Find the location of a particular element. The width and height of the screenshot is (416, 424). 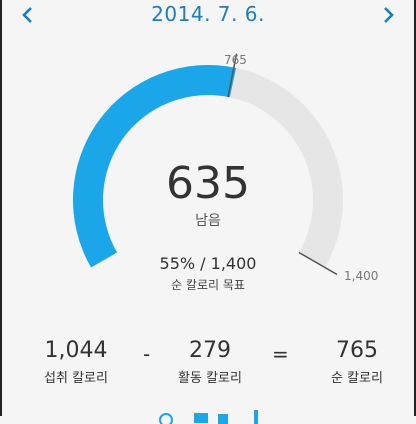

prev-day-button is located at coordinates (27, 15).